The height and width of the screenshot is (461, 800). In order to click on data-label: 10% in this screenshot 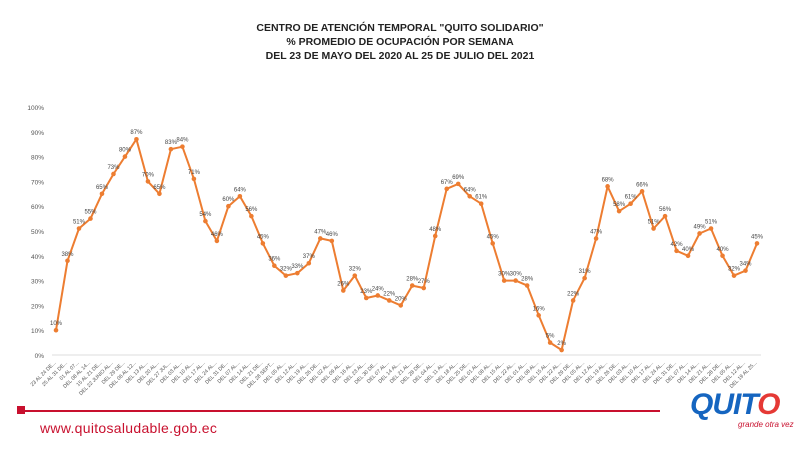, I will do `click(56, 324)`.